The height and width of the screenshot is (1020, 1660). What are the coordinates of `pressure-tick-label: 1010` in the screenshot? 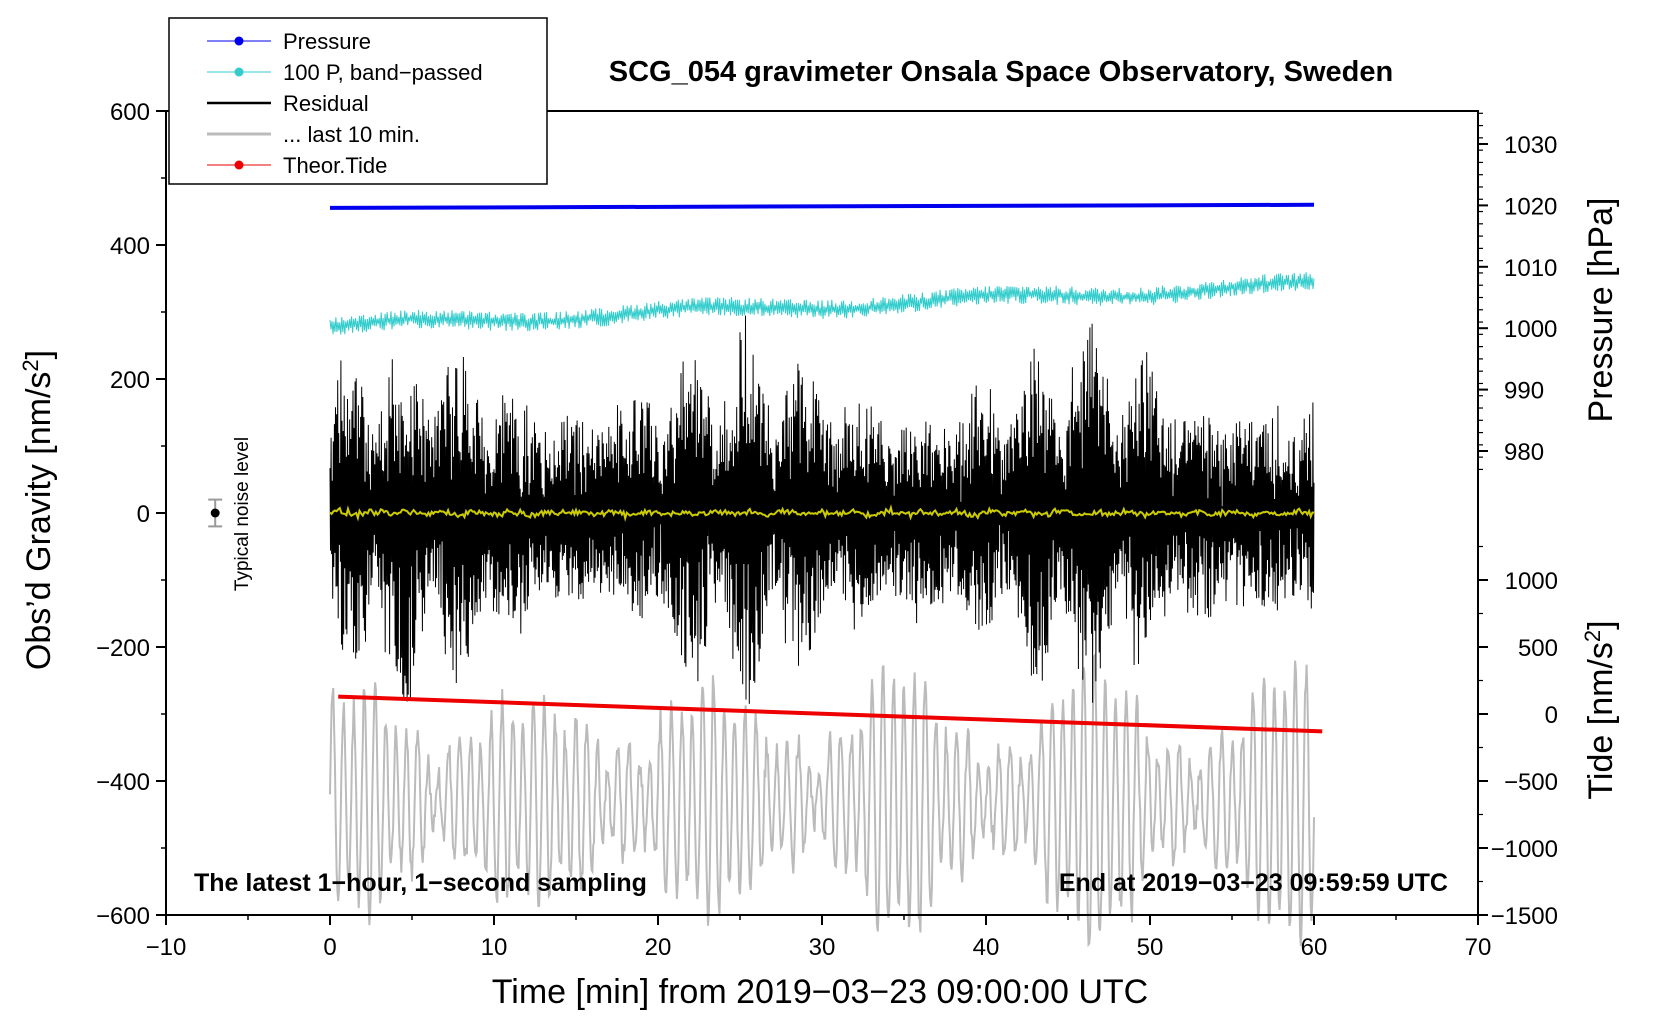 It's located at (1530, 268).